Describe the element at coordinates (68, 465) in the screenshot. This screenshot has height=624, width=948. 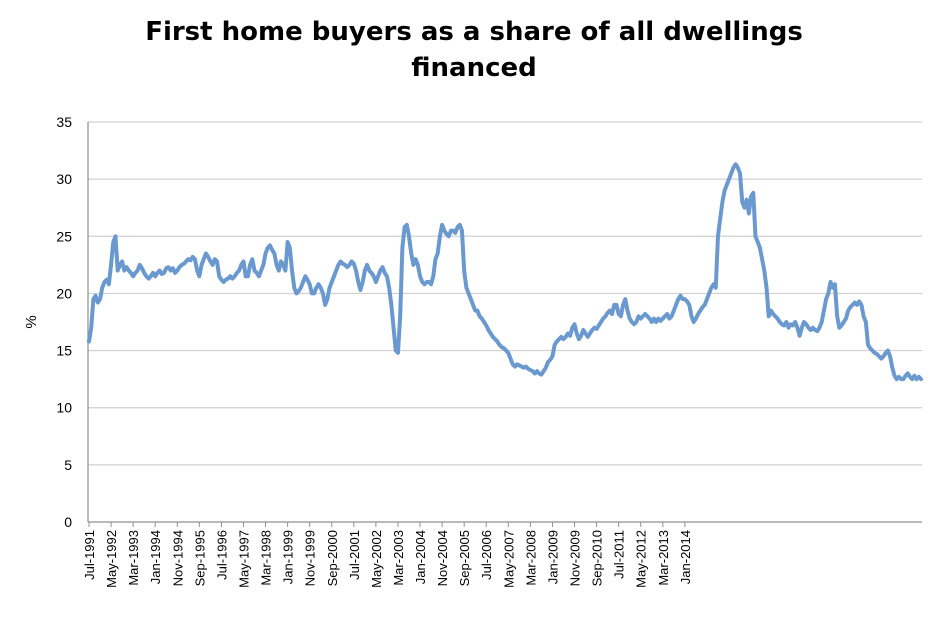
I see `y-tick-label-5: 5` at that location.